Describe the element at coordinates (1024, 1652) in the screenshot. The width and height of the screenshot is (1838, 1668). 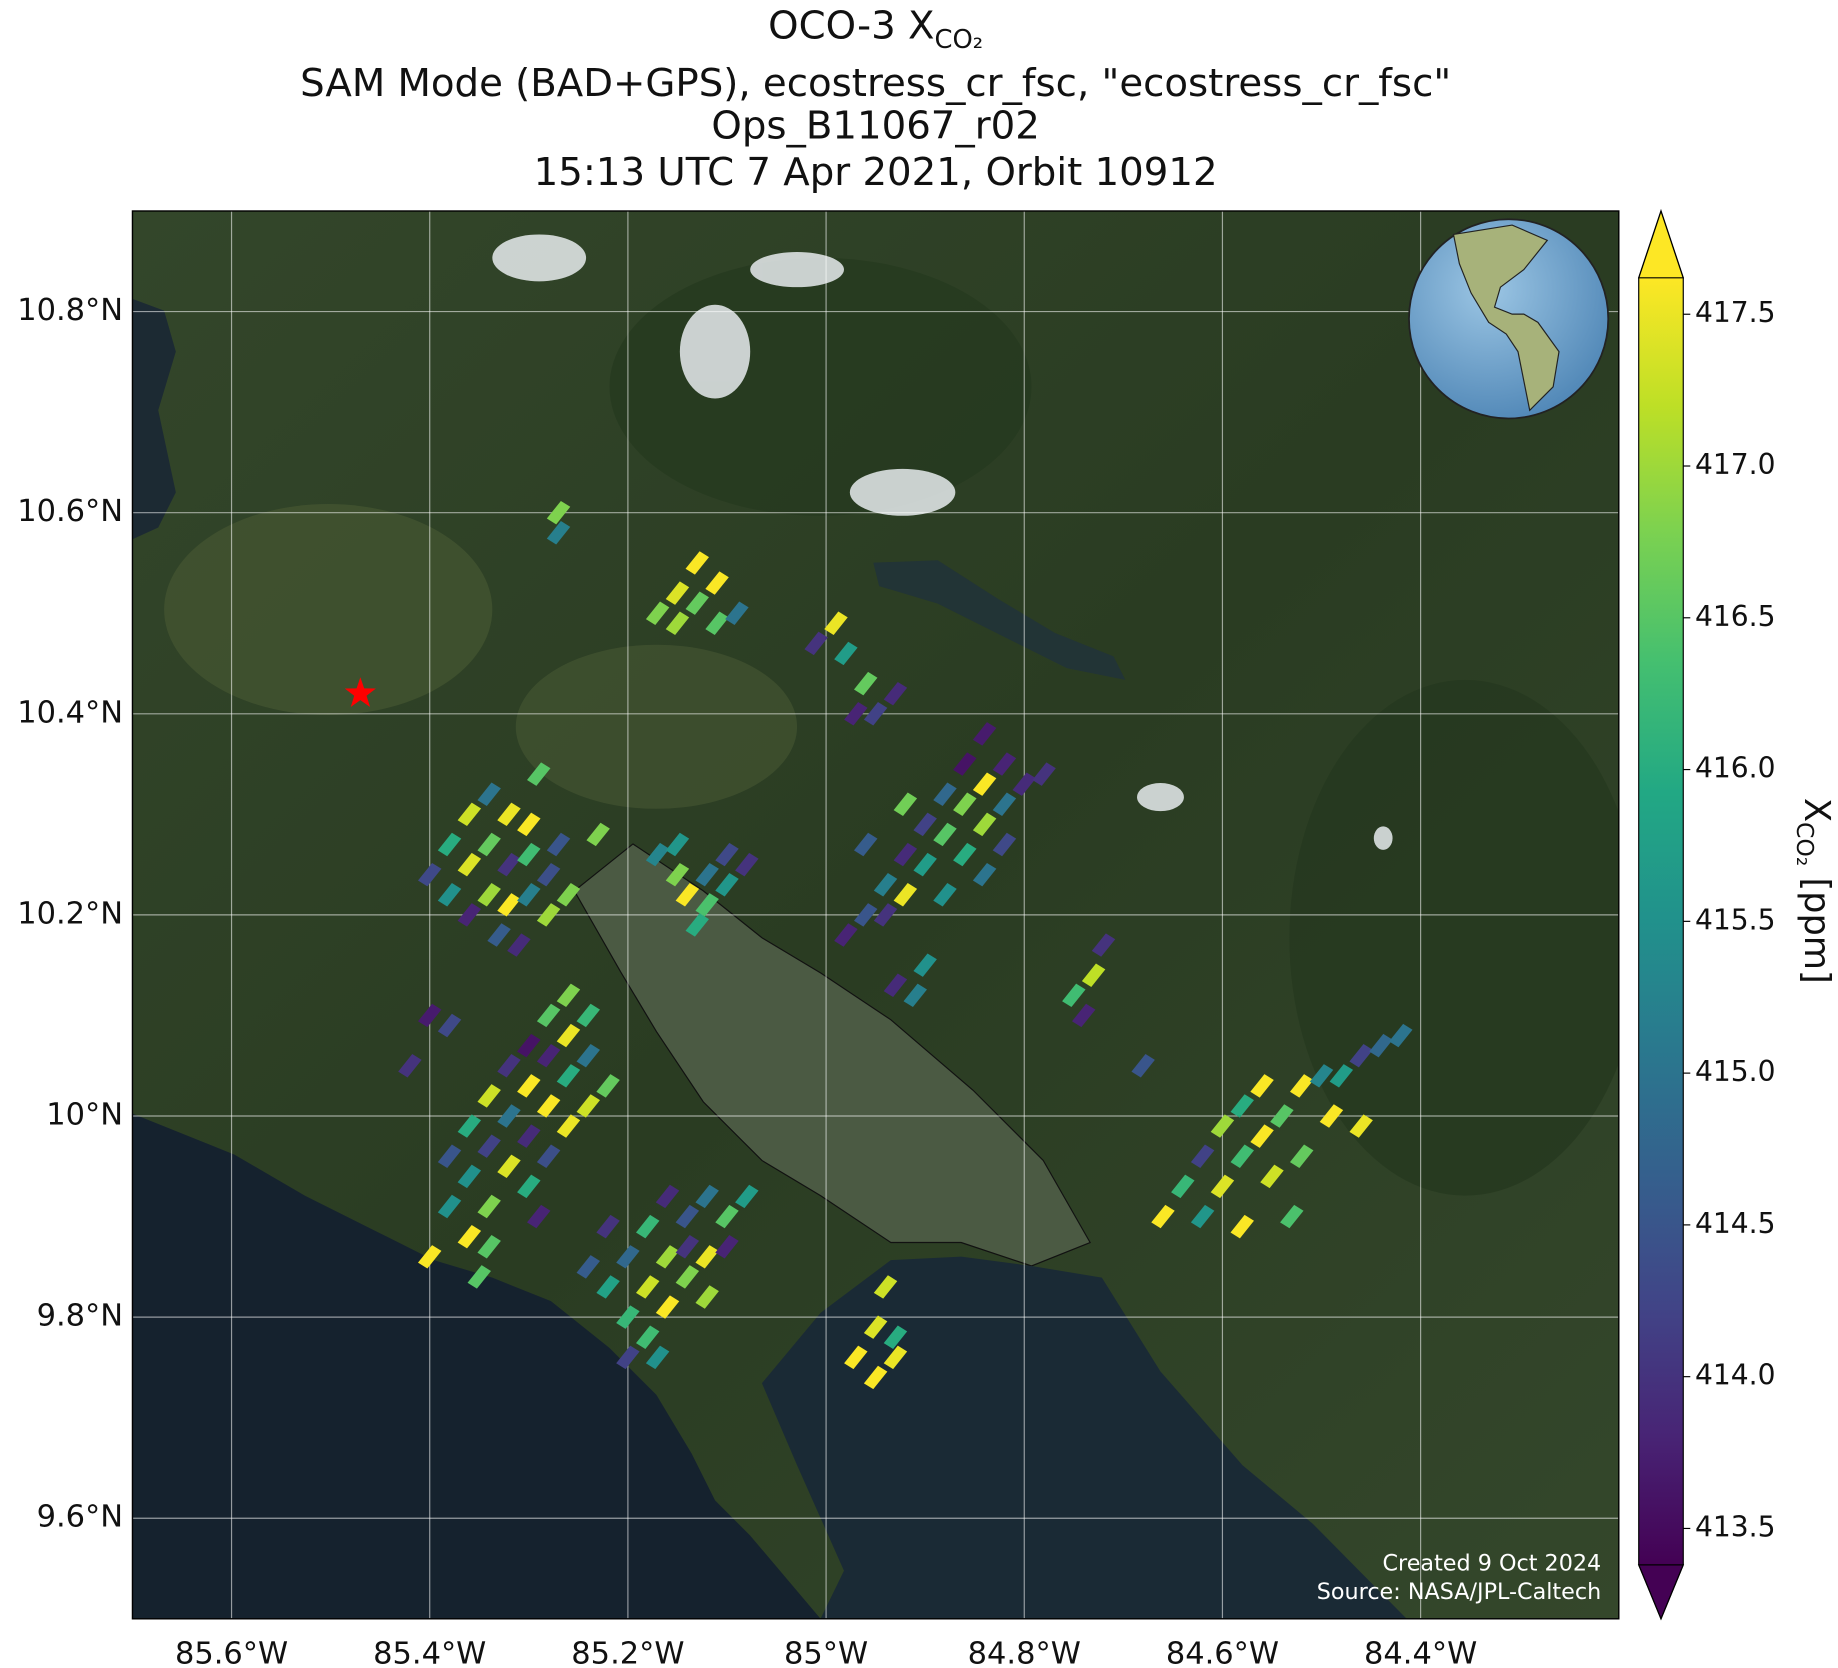
I see `x-tick-label: 84.8°W` at that location.